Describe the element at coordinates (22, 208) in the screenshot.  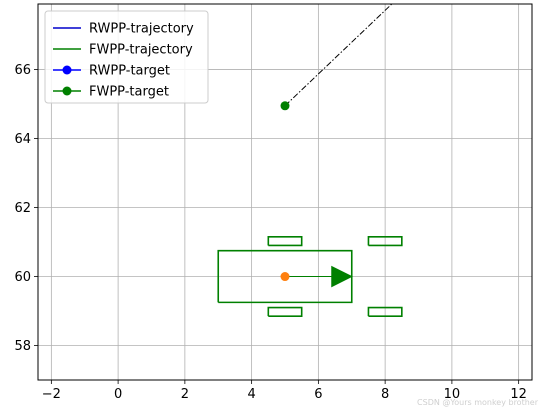
I see `y-tick-label: 62` at that location.